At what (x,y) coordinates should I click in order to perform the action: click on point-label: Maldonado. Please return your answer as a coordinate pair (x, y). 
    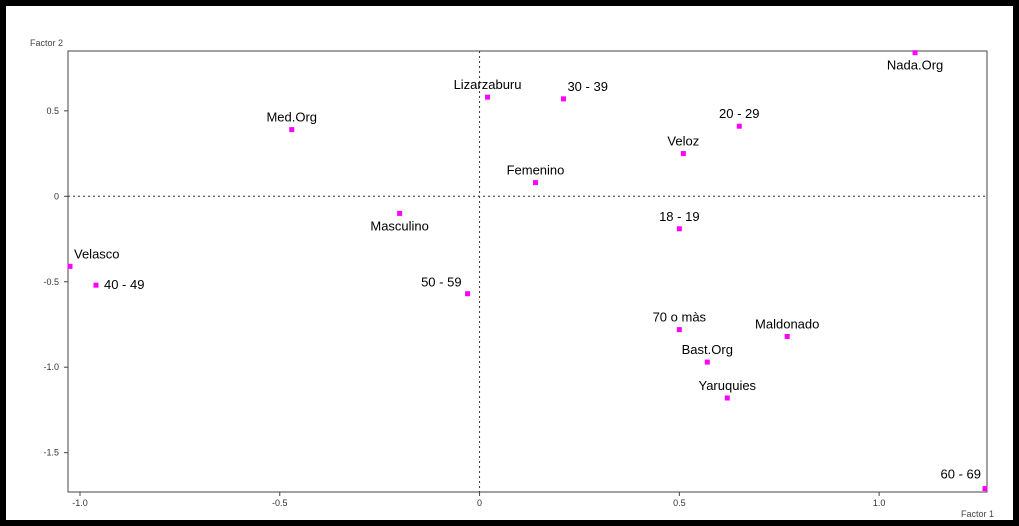
    Looking at the image, I should click on (787, 323).